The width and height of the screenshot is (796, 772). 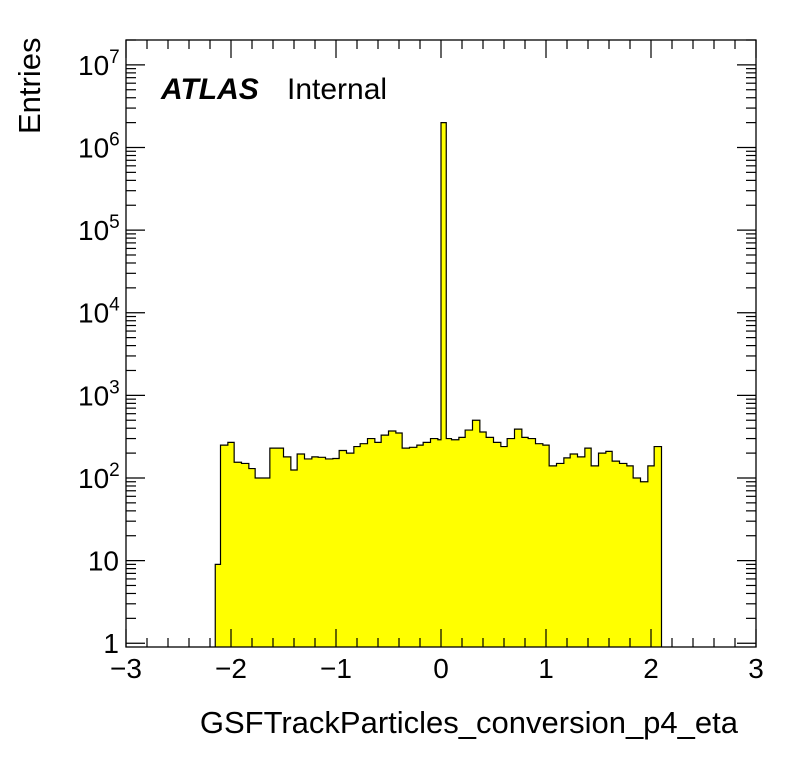 What do you see at coordinates (469, 722) in the screenshot?
I see `x-axis-label: GSFTrackParticles_conversion_p4_eta` at bounding box center [469, 722].